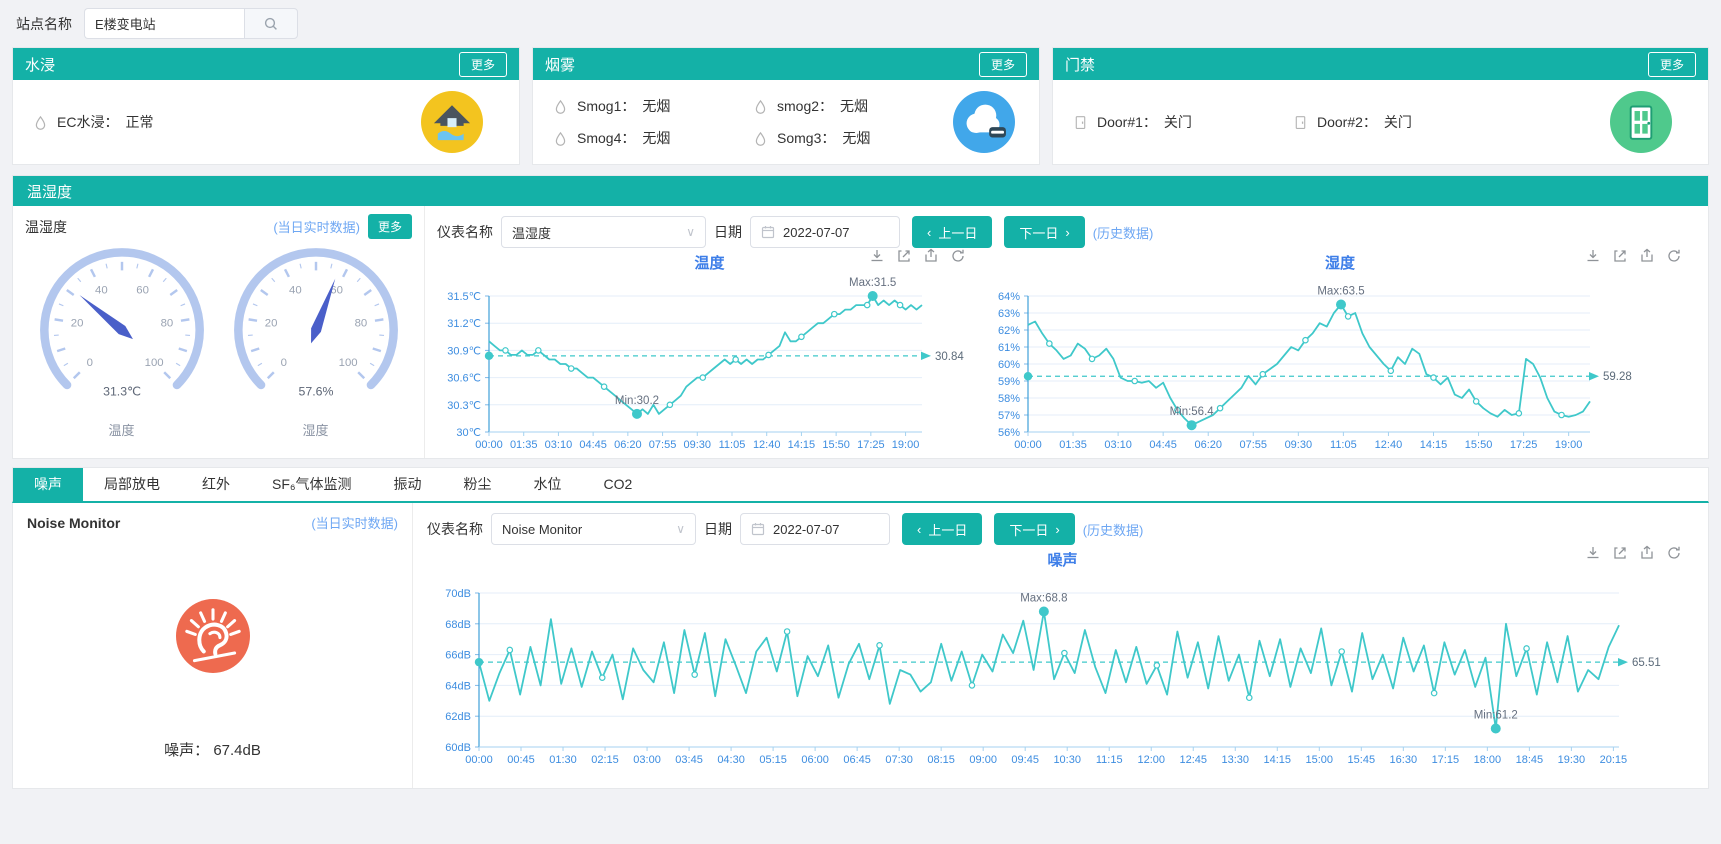 The width and height of the screenshot is (1721, 844). I want to click on svg-text: 31.3℃, so click(122, 391).